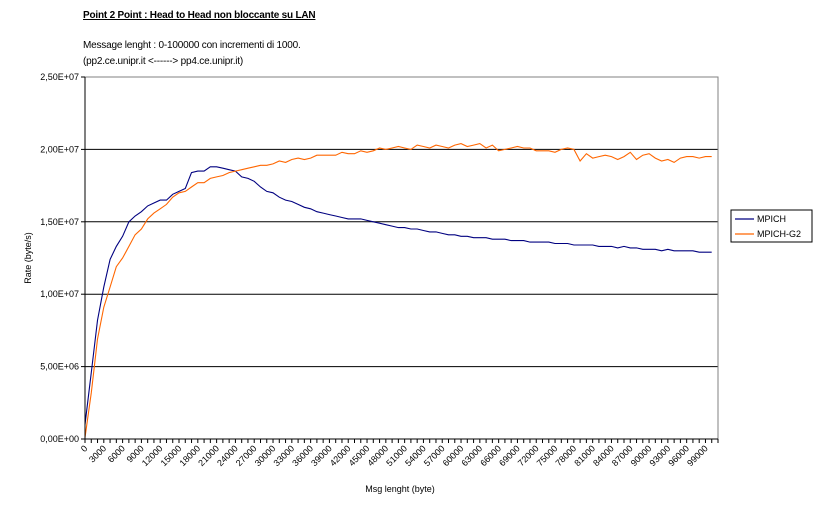 The image size is (821, 511). What do you see at coordinates (84, 448) in the screenshot?
I see `x-tick-label: 0` at bounding box center [84, 448].